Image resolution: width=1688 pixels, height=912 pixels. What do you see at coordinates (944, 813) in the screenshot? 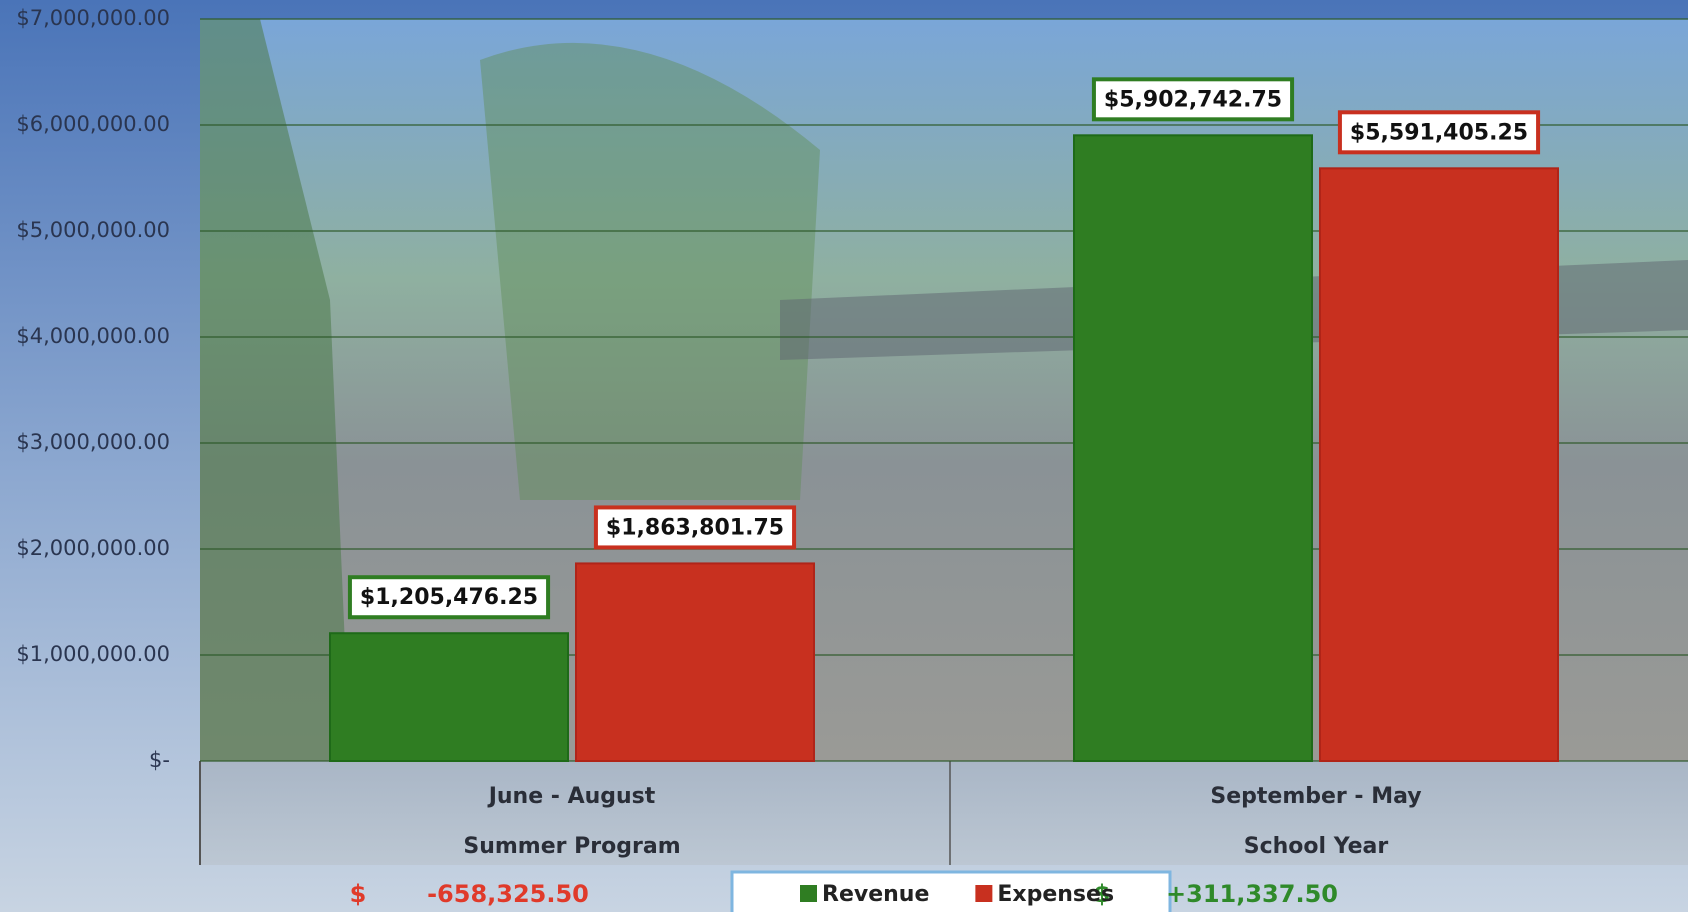
I see `axis-area` at bounding box center [944, 813].